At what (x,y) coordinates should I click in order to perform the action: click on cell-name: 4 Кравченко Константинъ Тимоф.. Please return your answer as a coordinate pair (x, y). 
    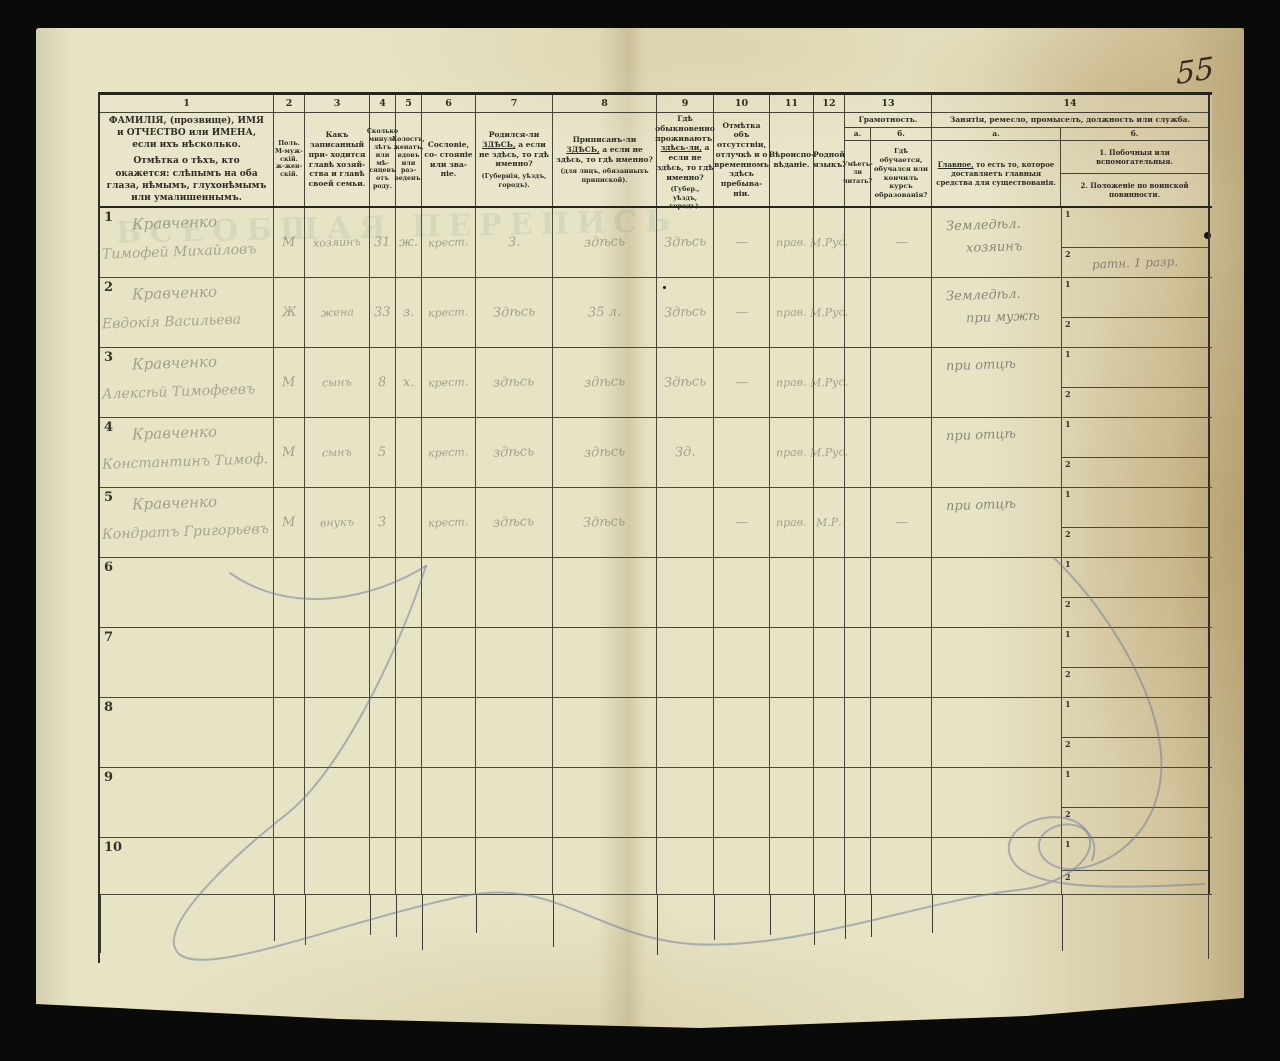
    Looking at the image, I should click on (187, 452).